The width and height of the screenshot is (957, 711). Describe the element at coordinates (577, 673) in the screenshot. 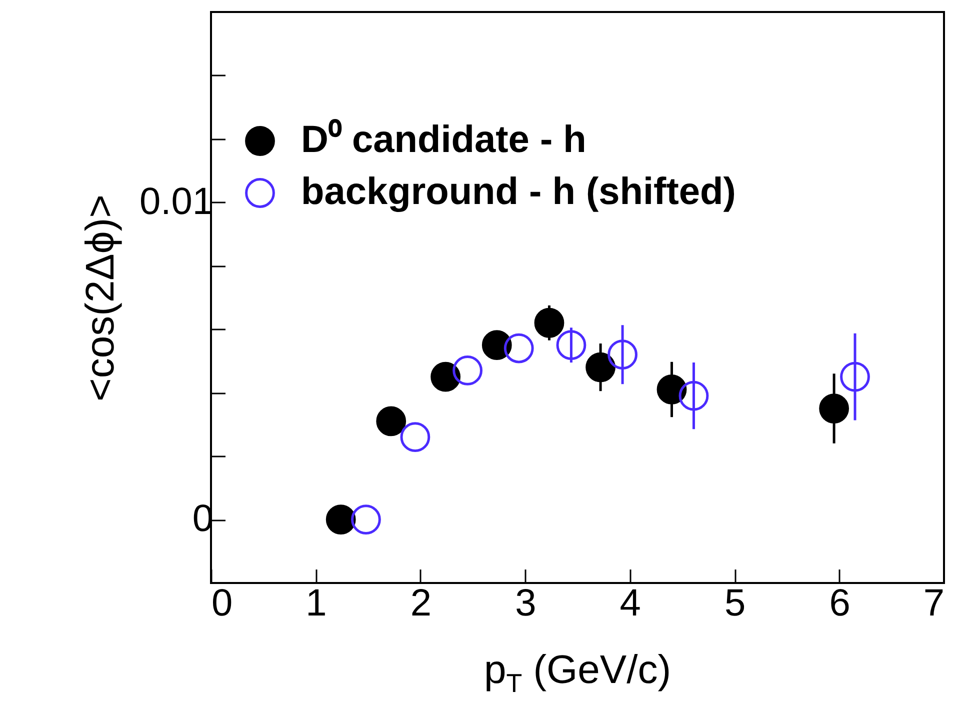

I see `x-axis-title: p$_{T}$ (GeV/c)` at that location.